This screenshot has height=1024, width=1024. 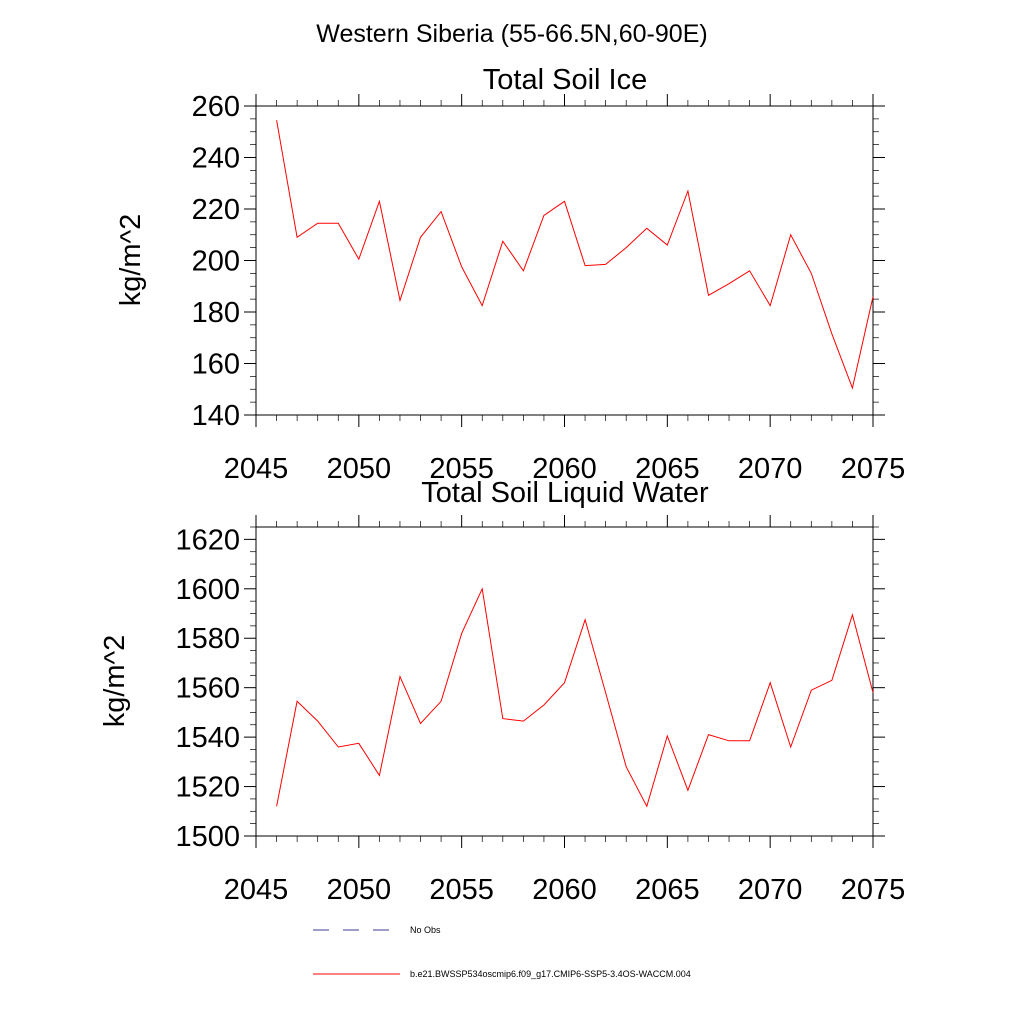 I want to click on y-tick-label: 1580, so click(x=207, y=639).